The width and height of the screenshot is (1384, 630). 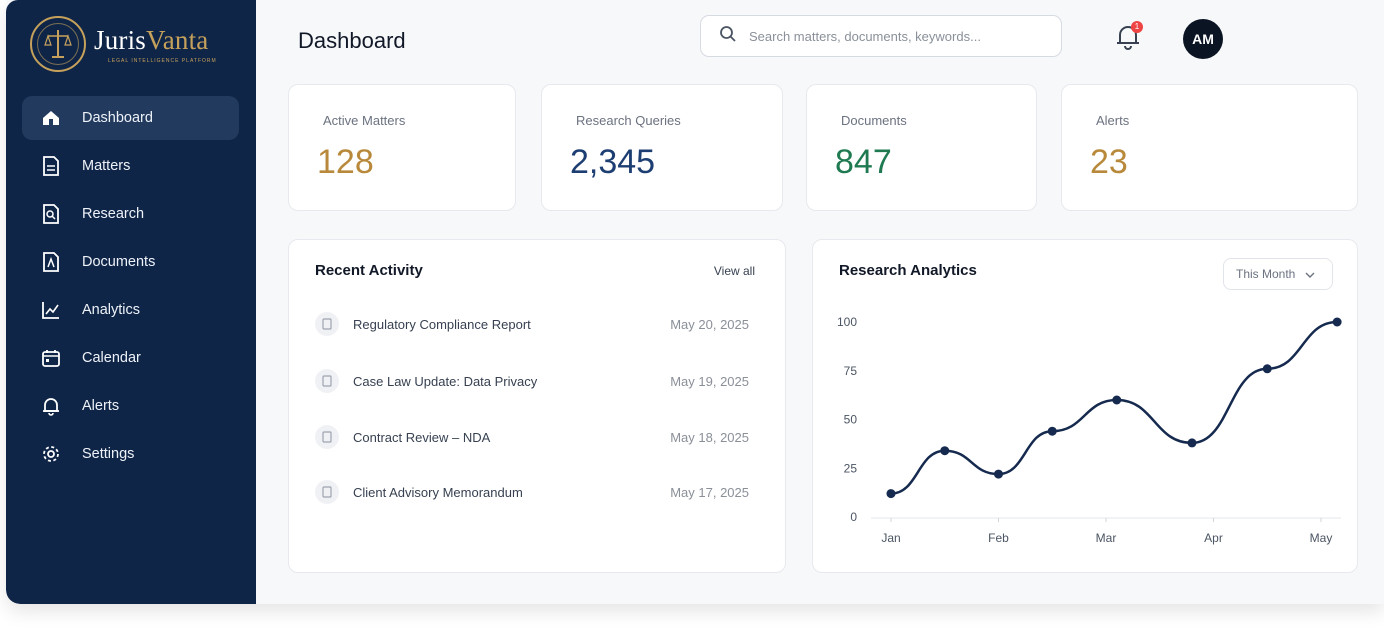 What do you see at coordinates (345, 162) in the screenshot?
I see `stat-value: 128` at bounding box center [345, 162].